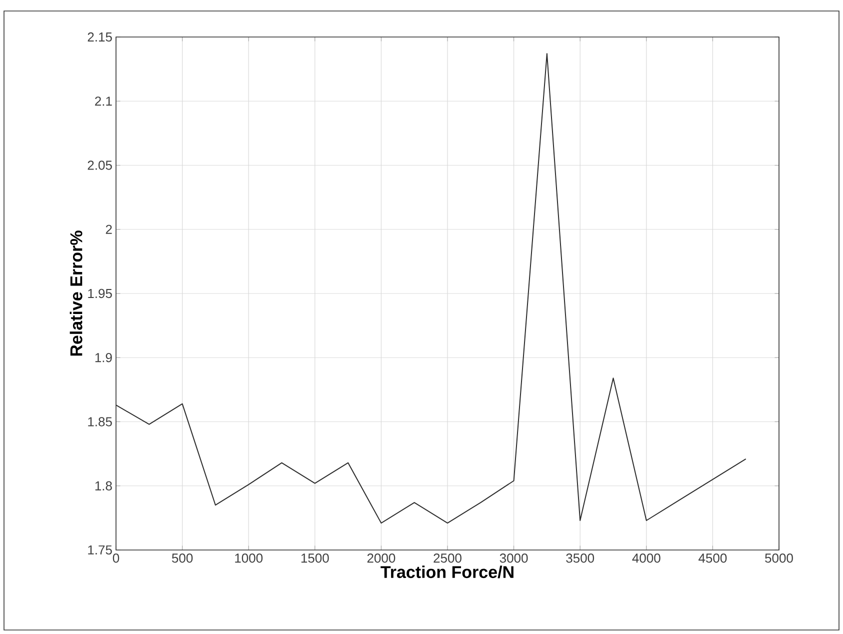 The height and width of the screenshot is (634, 843). Describe the element at coordinates (103, 357) in the screenshot. I see `y-tick-label: 1.9` at that location.